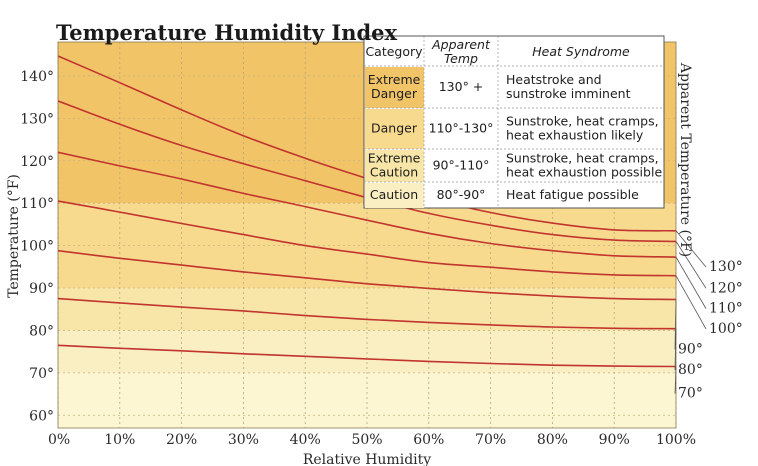 This screenshot has height=466, width=758. Describe the element at coordinates (181, 440) in the screenshot. I see `x-tick-label-2: 20%` at that location.